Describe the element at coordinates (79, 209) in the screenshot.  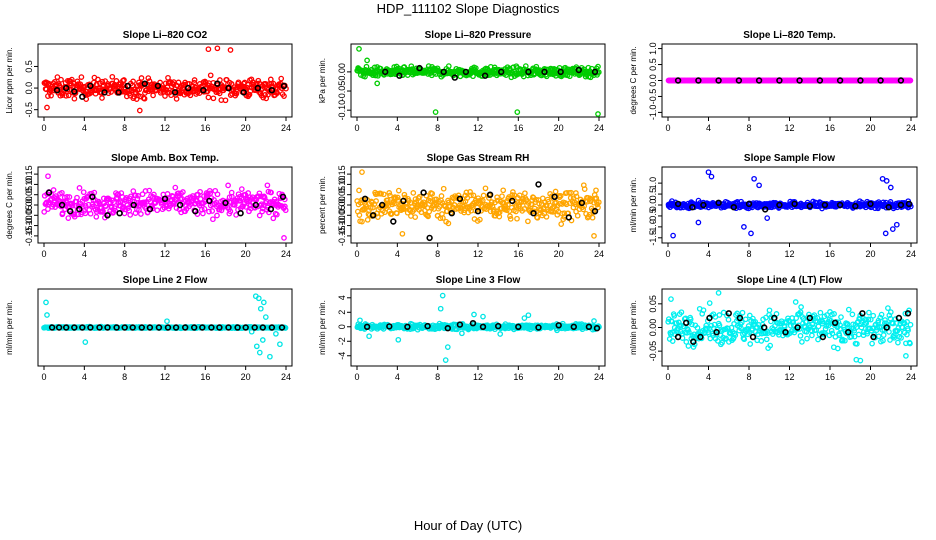
I see `panel-4-reference-point` at that location.